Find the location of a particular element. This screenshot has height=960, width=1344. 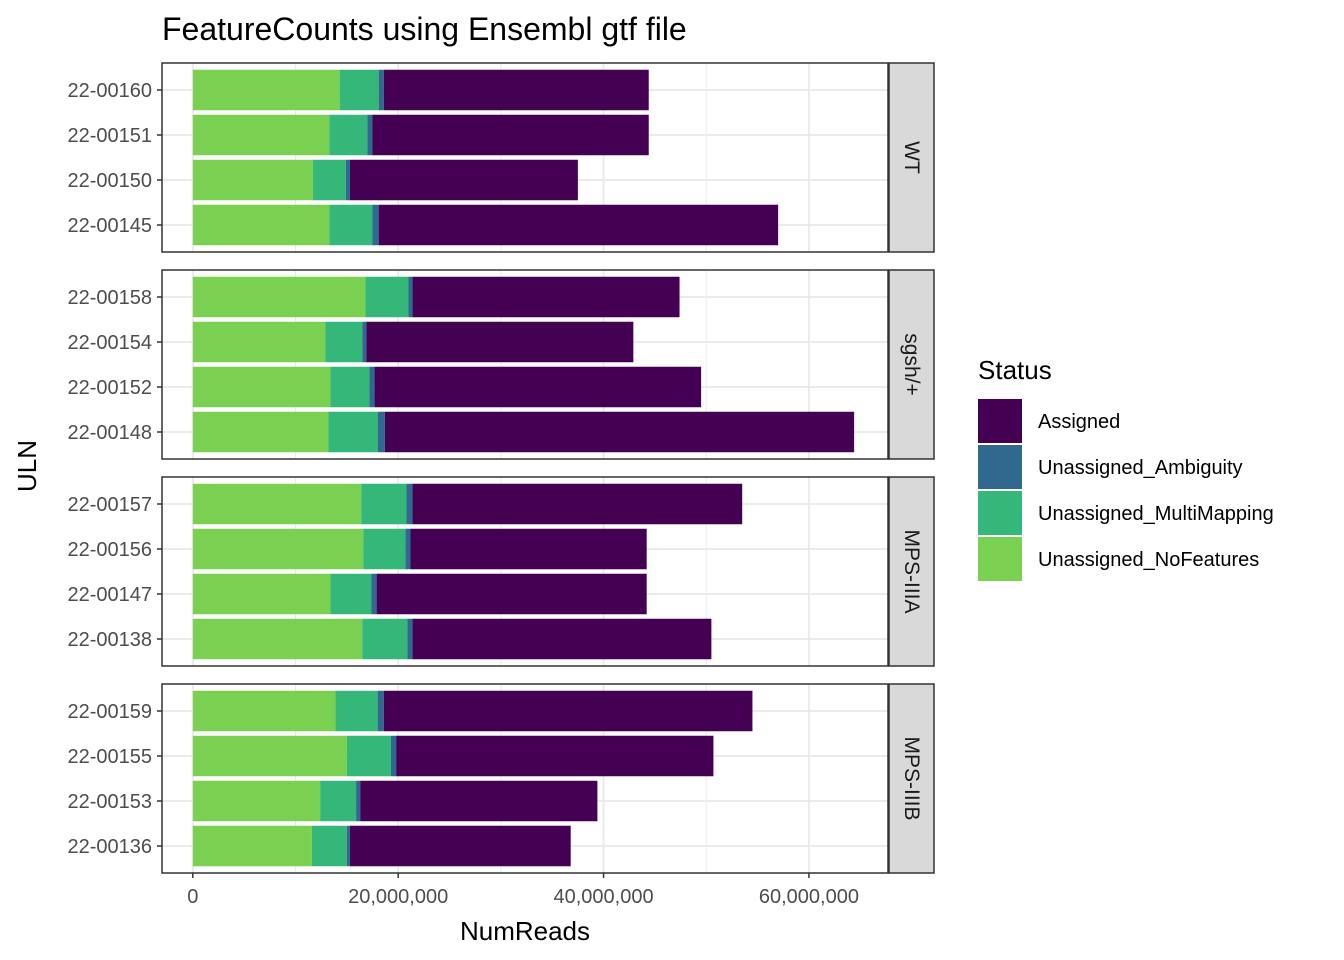

facet-strip-label: MPS-IIIA is located at coordinates (911, 571).